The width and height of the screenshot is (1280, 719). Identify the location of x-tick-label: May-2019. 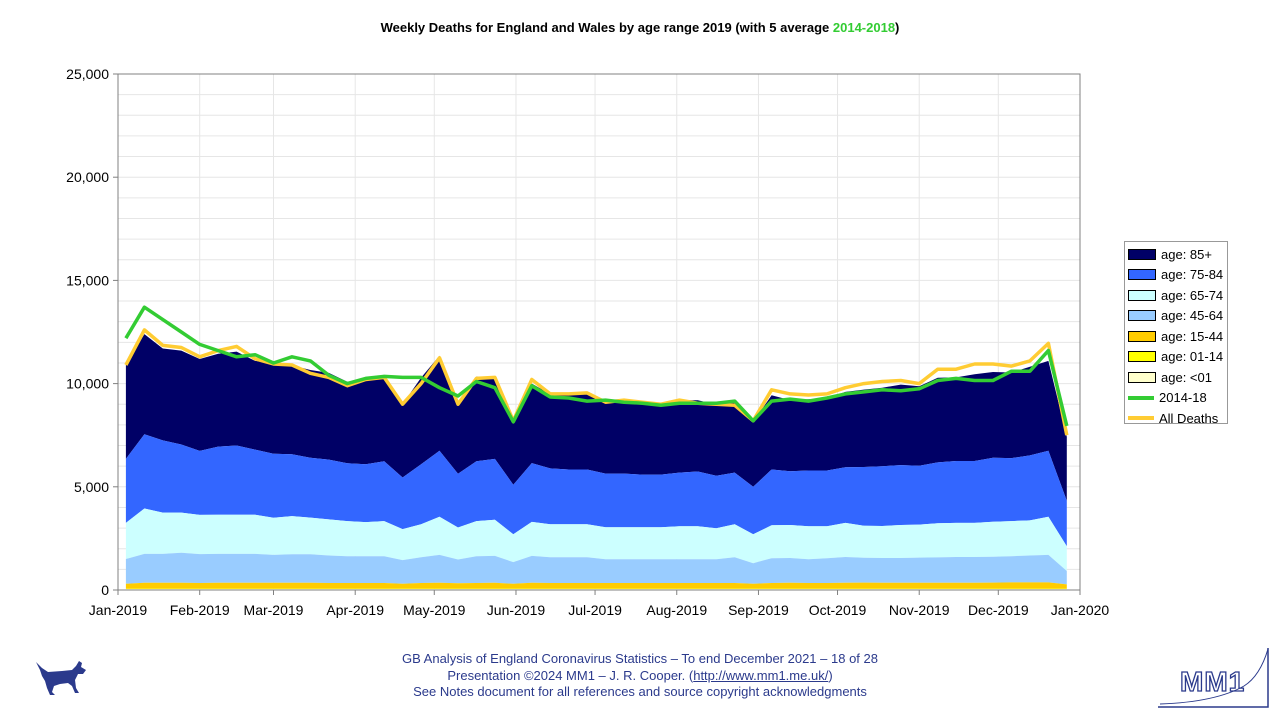
(434, 610).